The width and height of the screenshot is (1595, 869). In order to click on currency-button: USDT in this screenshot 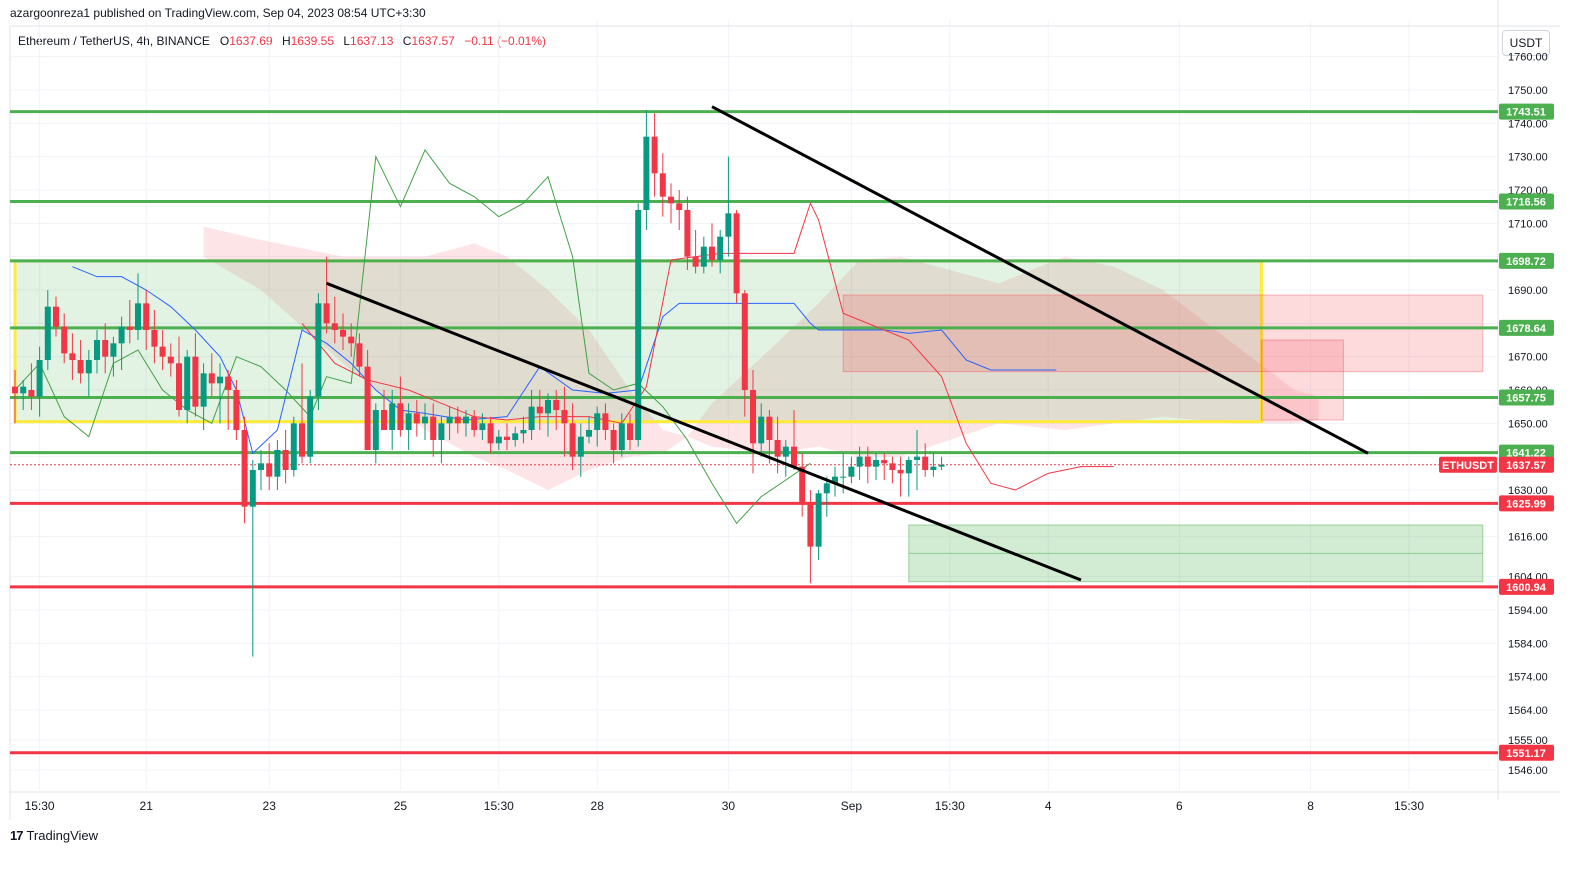, I will do `click(1526, 43)`.